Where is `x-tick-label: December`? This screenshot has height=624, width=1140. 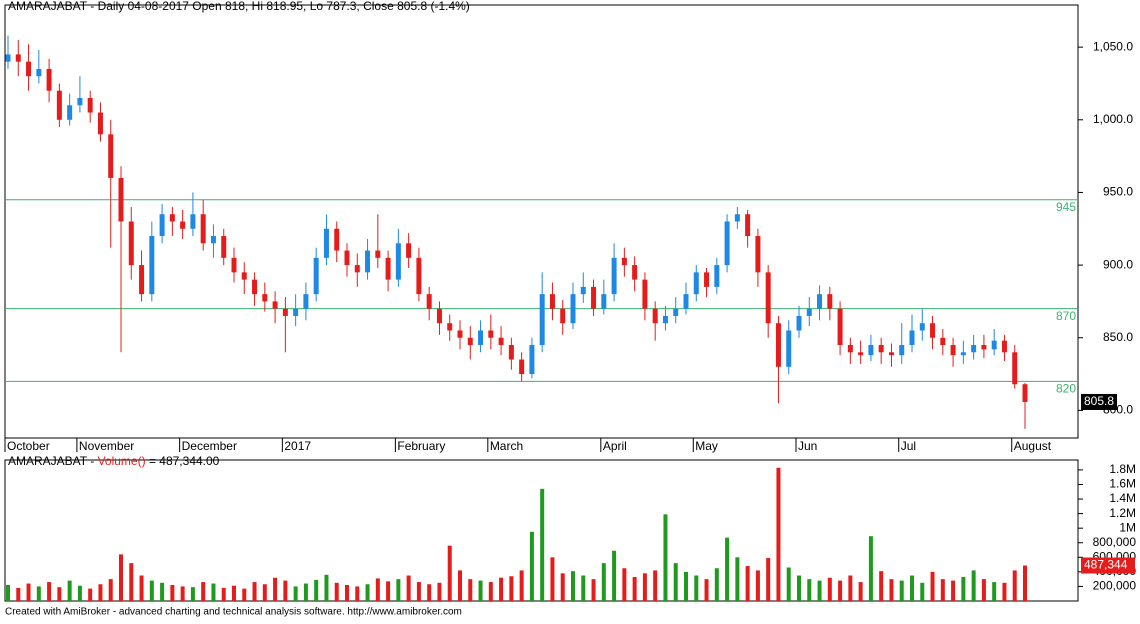 x-tick-label: December is located at coordinates (209, 446).